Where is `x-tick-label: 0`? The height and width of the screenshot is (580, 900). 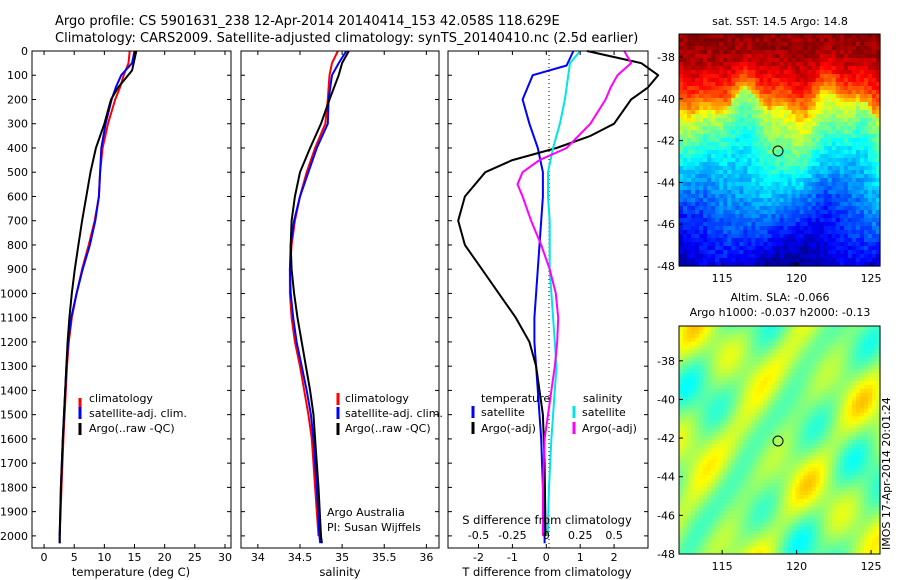 x-tick-label: 0 is located at coordinates (44, 557).